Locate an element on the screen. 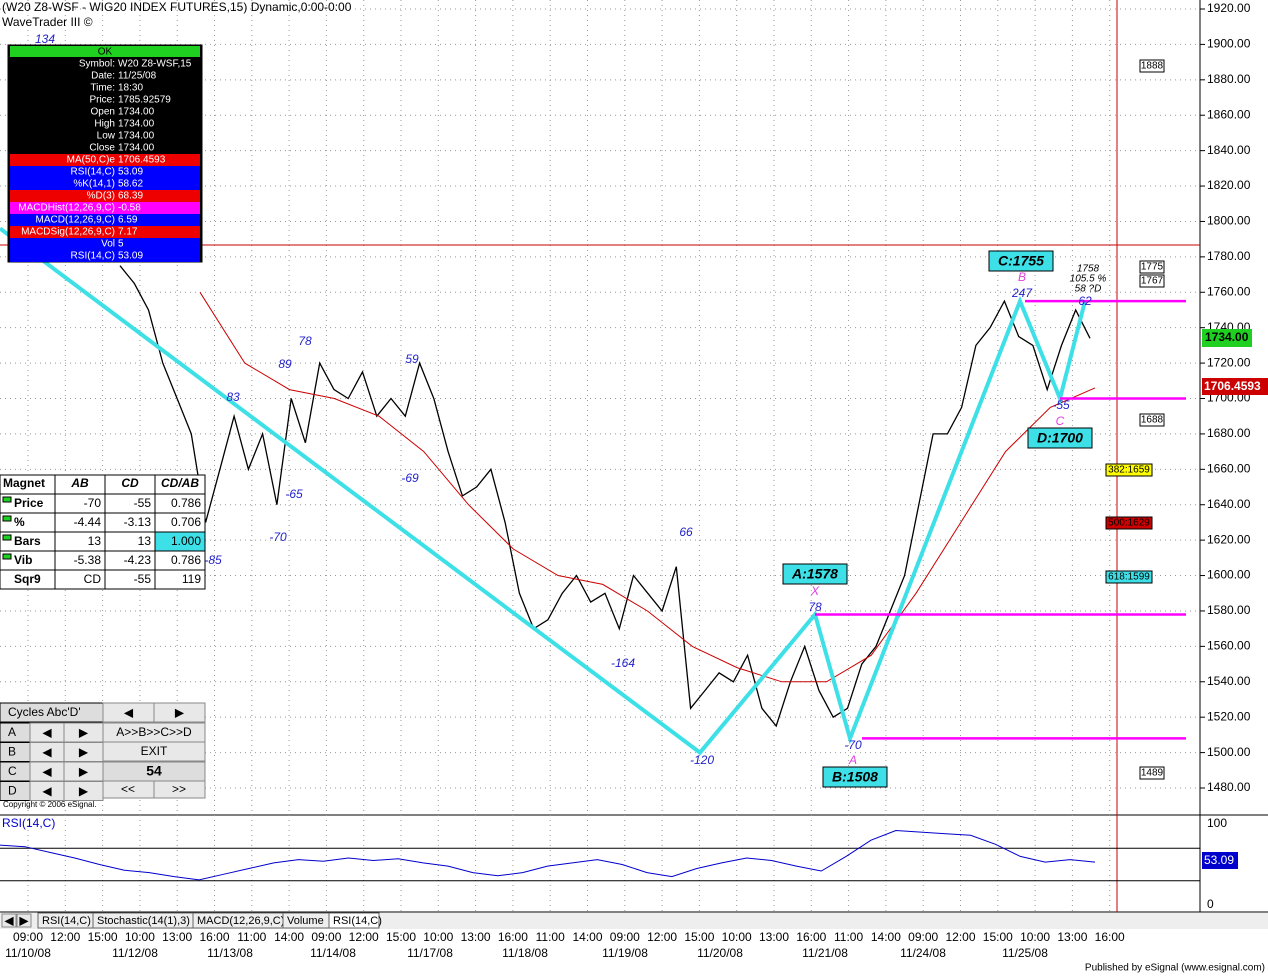  price-tick-label: 1820.00 is located at coordinates (1229, 185).